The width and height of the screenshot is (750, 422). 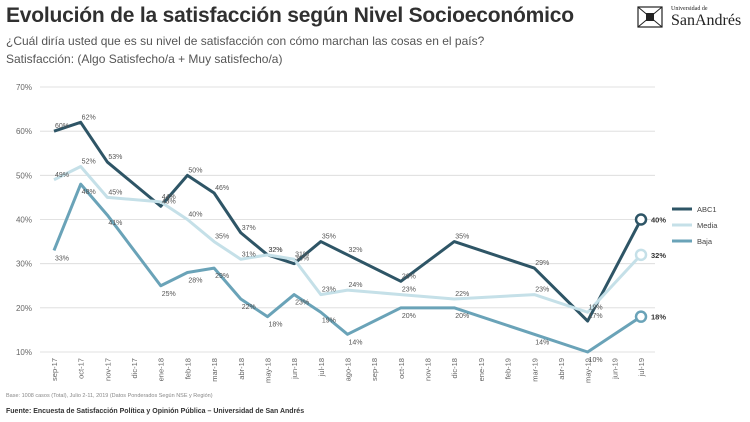 I want to click on legend-label: ABC1, so click(x=707, y=209).